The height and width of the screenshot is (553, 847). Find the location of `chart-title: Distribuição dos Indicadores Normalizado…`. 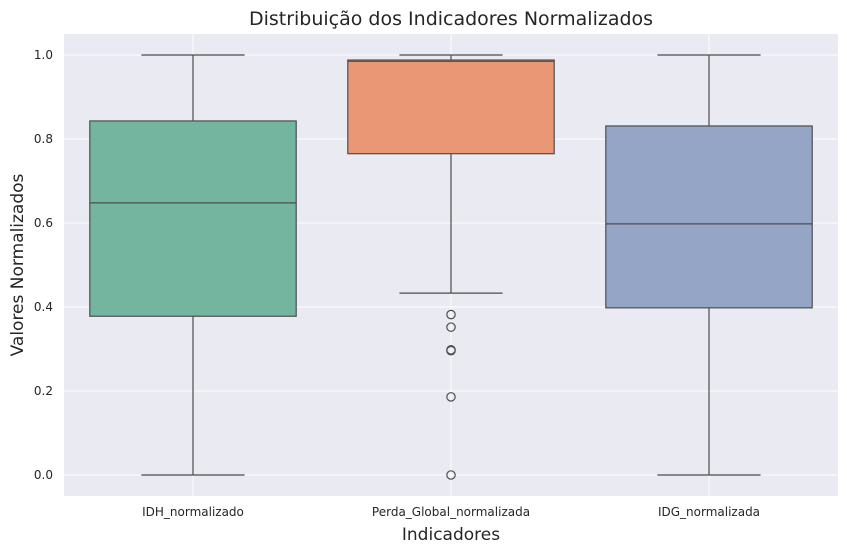

chart-title: Distribuição dos Indicadores Normalizado… is located at coordinates (451, 19).